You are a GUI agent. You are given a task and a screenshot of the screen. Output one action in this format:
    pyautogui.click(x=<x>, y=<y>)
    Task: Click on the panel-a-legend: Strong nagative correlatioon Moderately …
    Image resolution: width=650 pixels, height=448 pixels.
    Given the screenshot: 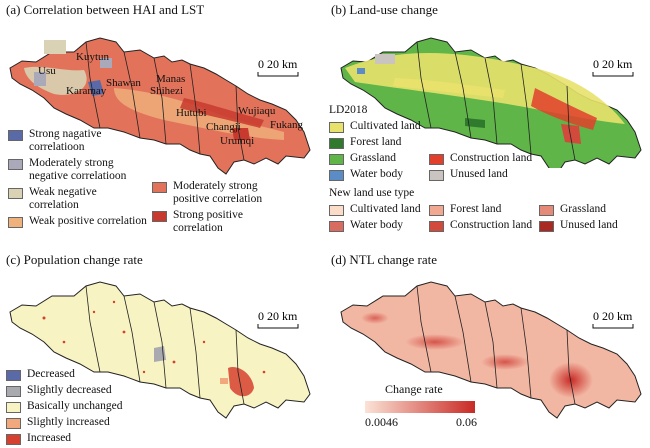 What is the action you would take?
    pyautogui.click(x=78, y=179)
    